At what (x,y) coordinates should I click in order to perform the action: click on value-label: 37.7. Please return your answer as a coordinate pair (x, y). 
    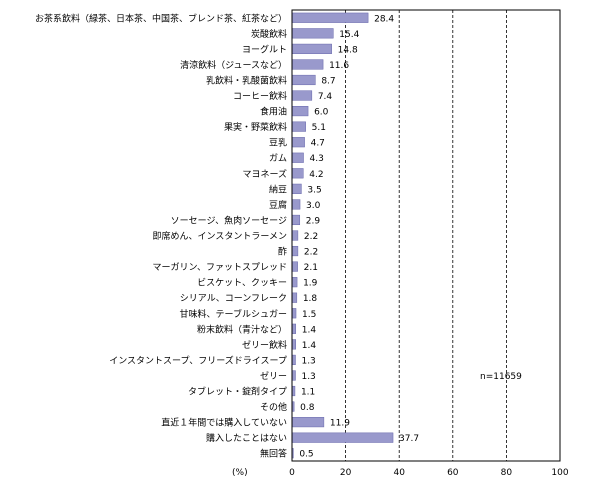
    Looking at the image, I should click on (409, 439).